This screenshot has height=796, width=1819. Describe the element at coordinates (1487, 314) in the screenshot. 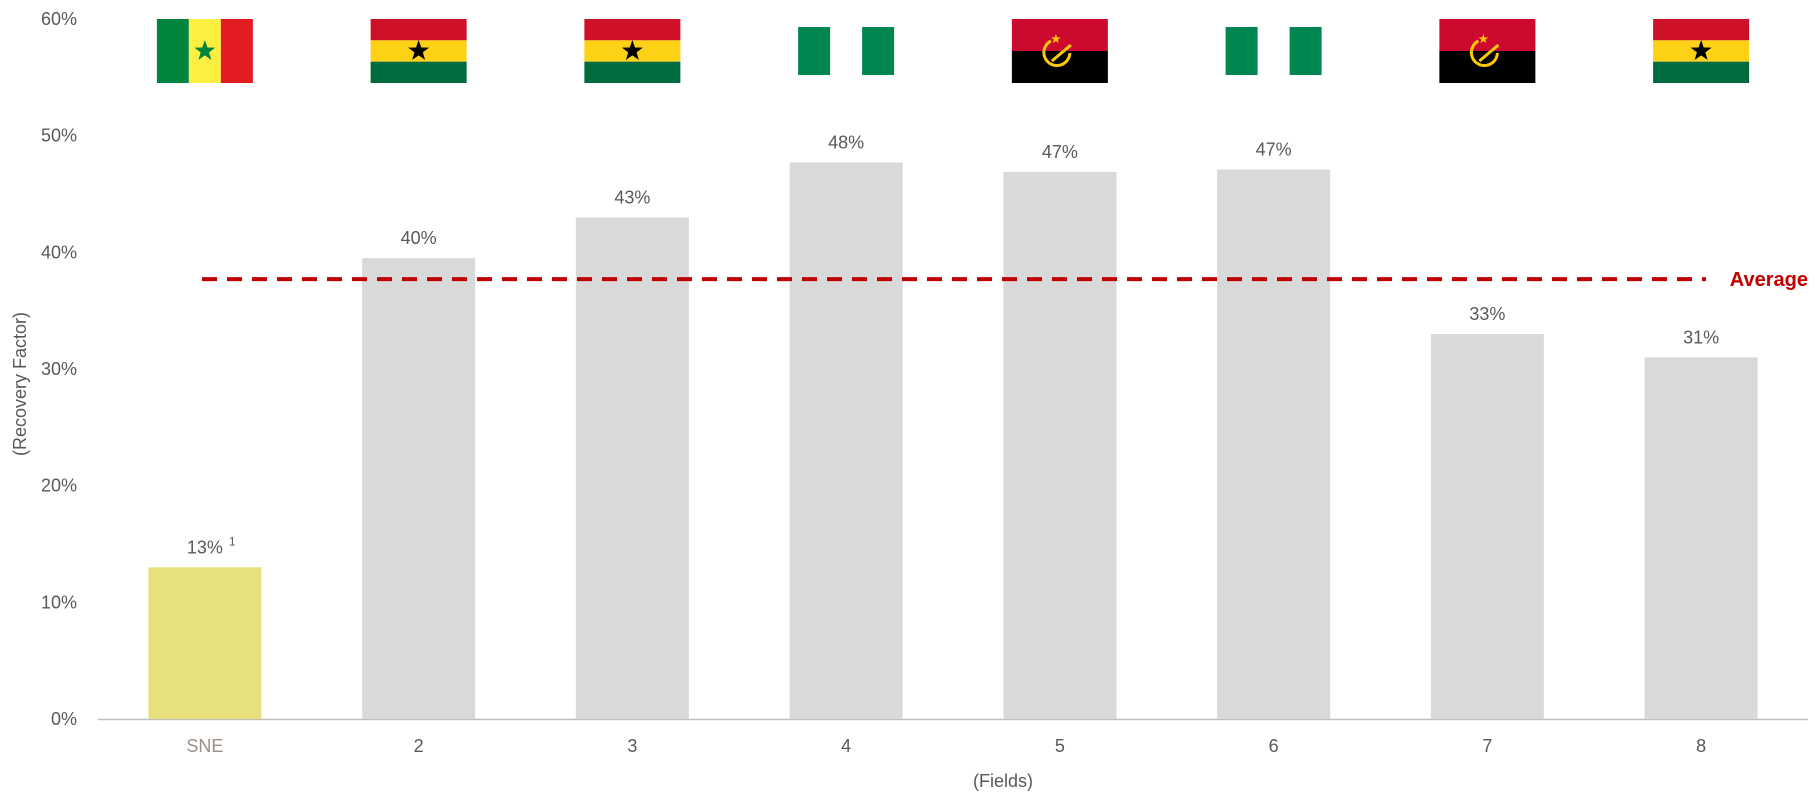

I see `data-label: 33%` at that location.